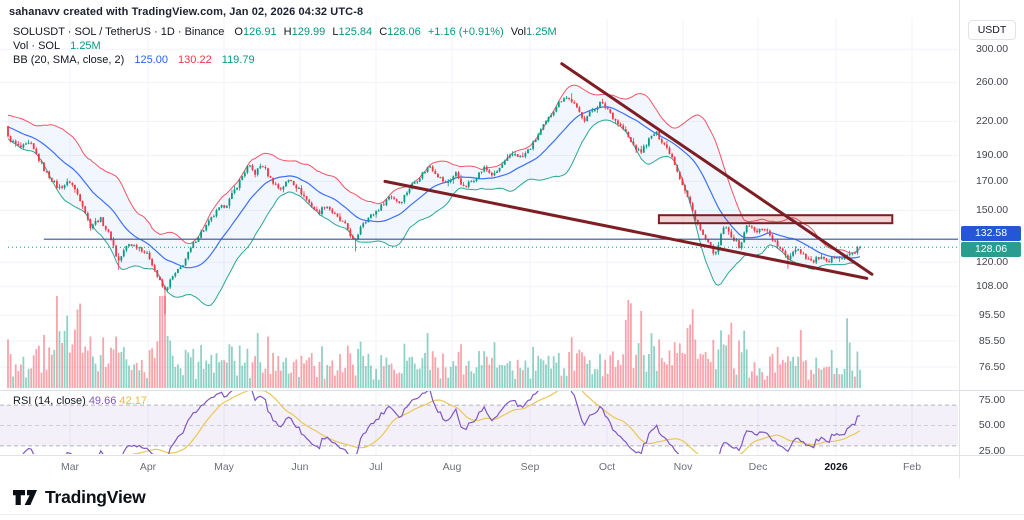 The height and width of the screenshot is (520, 1024). What do you see at coordinates (992, 366) in the screenshot?
I see `price-tick-label: 76.50` at bounding box center [992, 366].